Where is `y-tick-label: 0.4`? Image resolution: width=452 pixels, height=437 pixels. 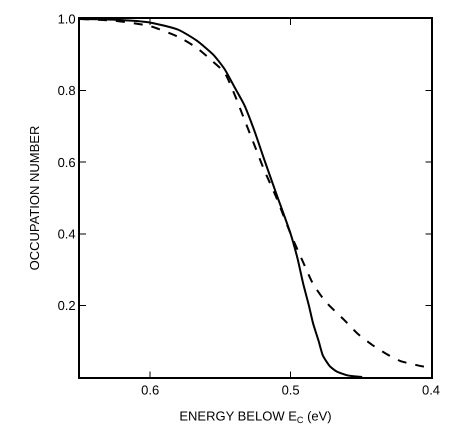 y-tick-label: 0.4 is located at coordinates (67, 234).